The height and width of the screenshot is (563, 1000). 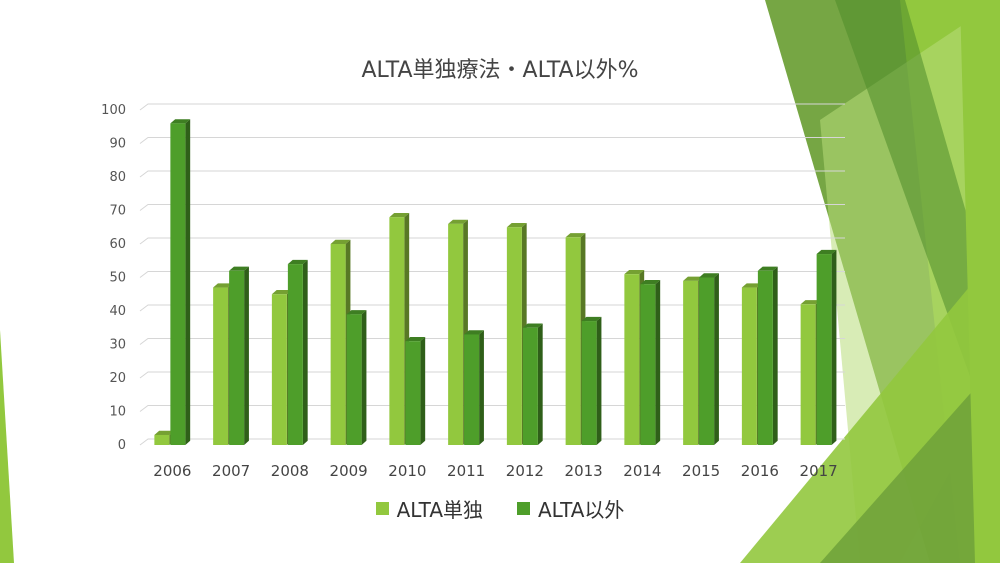 I want to click on x-tick-label: 2006, so click(x=172, y=471).